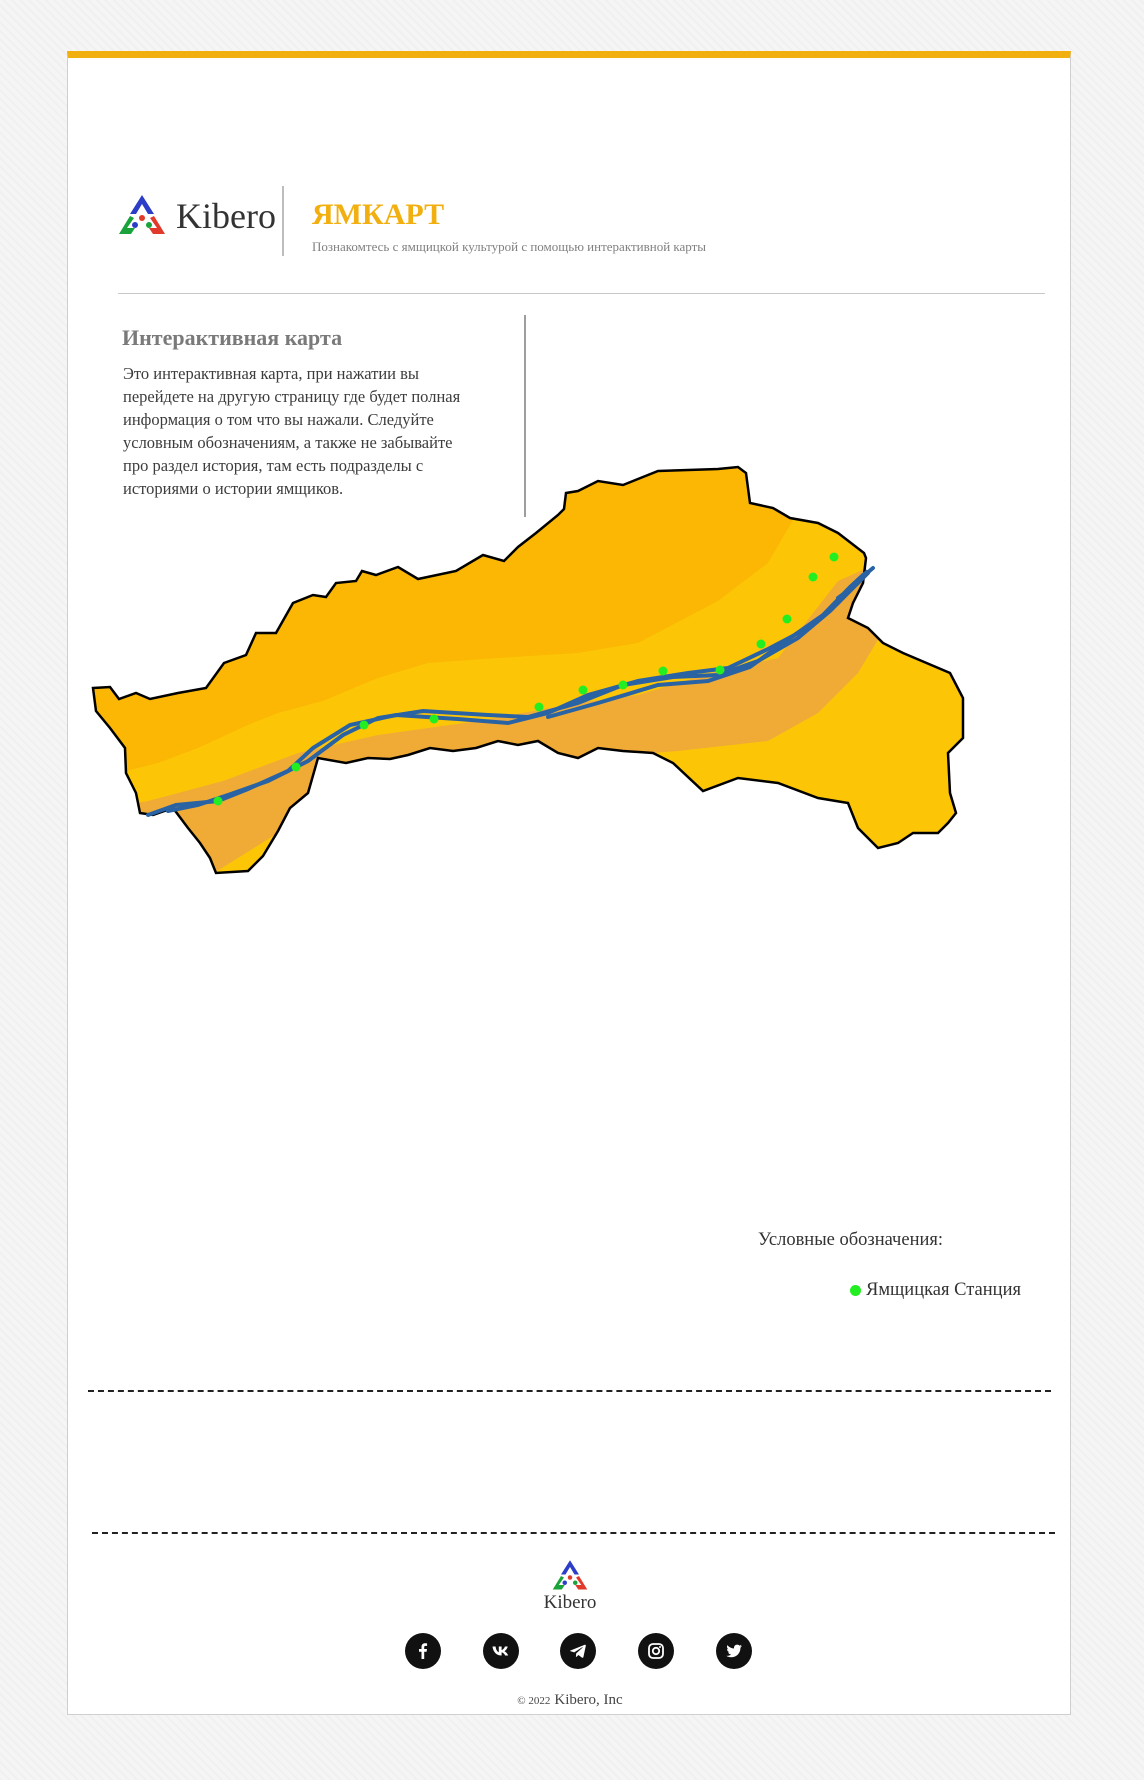 Image resolution: width=1144 pixels, height=1780 pixels. I want to click on river, so click(510, 691).